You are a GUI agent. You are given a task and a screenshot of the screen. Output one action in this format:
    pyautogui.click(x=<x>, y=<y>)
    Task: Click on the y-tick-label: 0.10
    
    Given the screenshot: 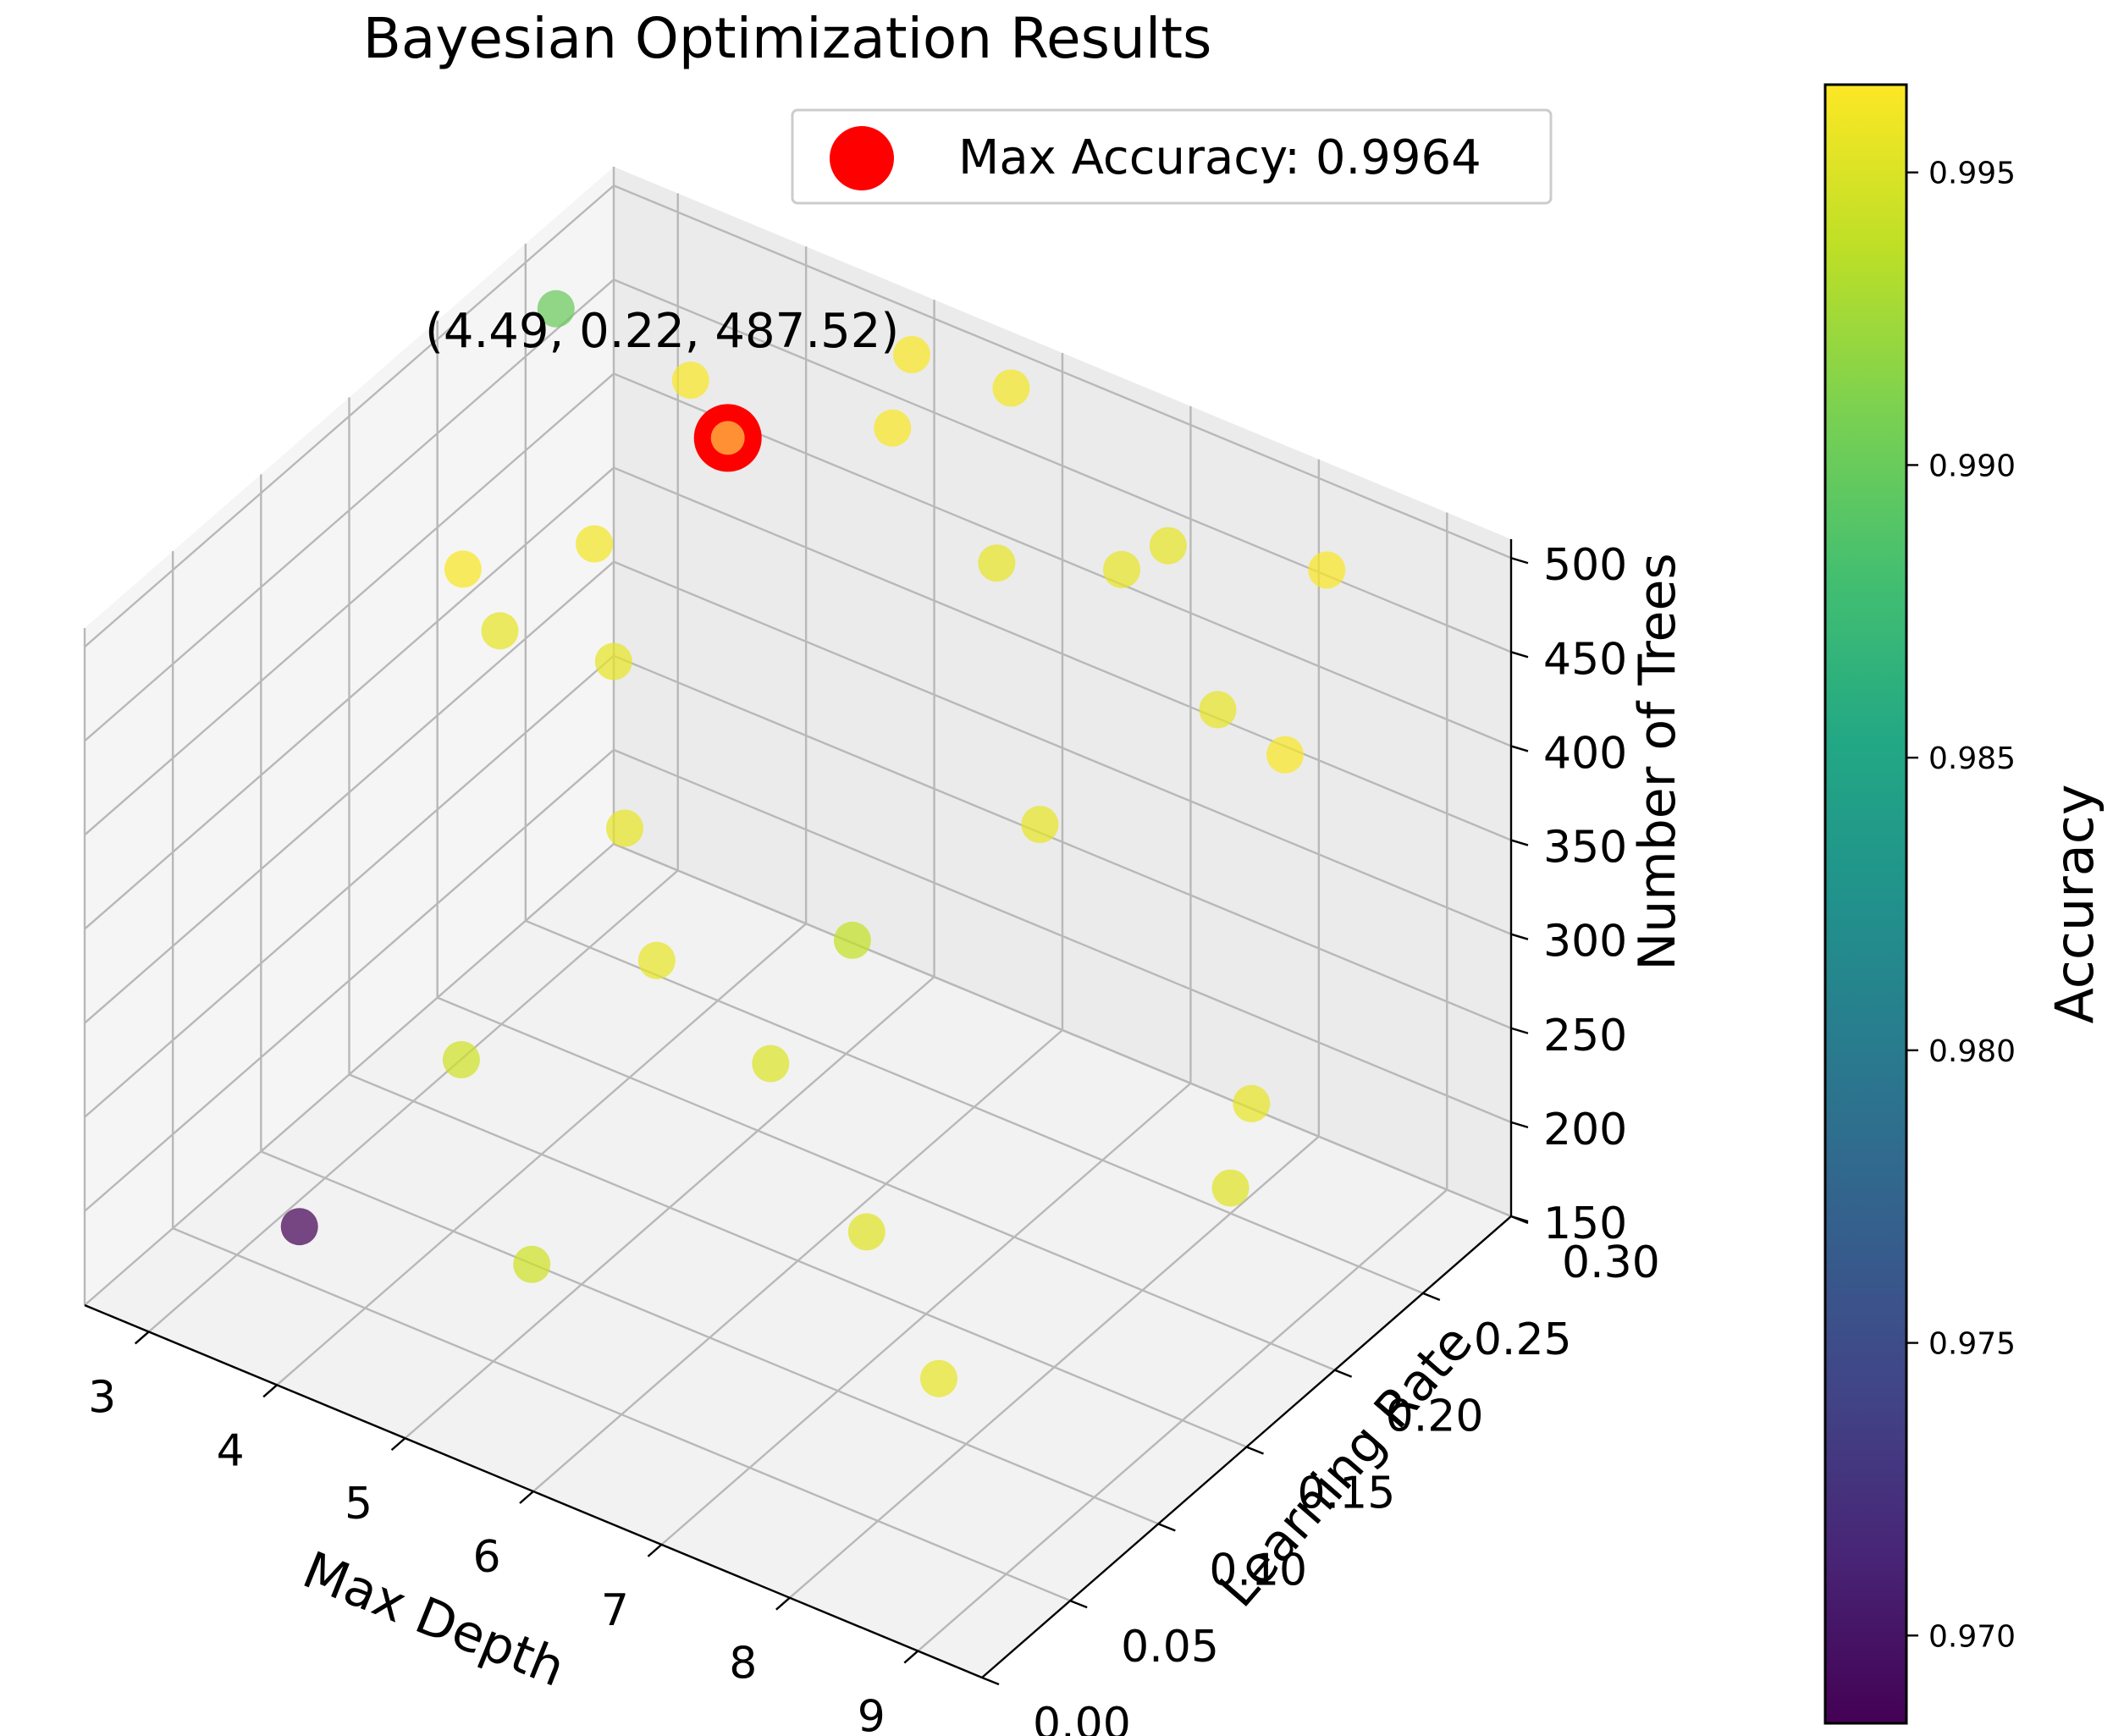 What is the action you would take?
    pyautogui.click(x=1258, y=1570)
    